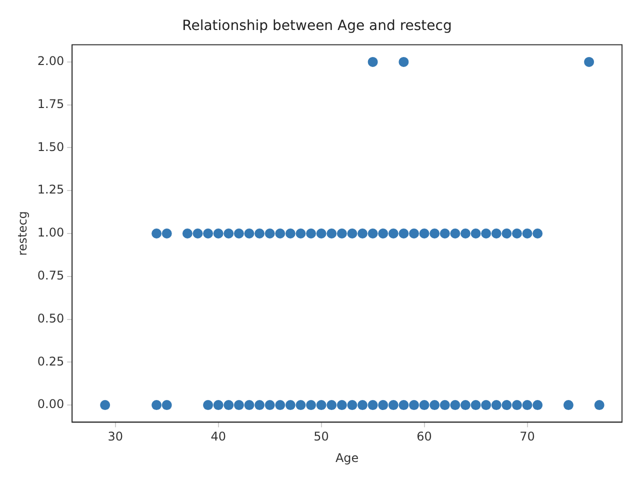 Image resolution: width=638 pixels, height=481 pixels. Describe the element at coordinates (321, 437) in the screenshot. I see `x-tick-label: 50` at that location.